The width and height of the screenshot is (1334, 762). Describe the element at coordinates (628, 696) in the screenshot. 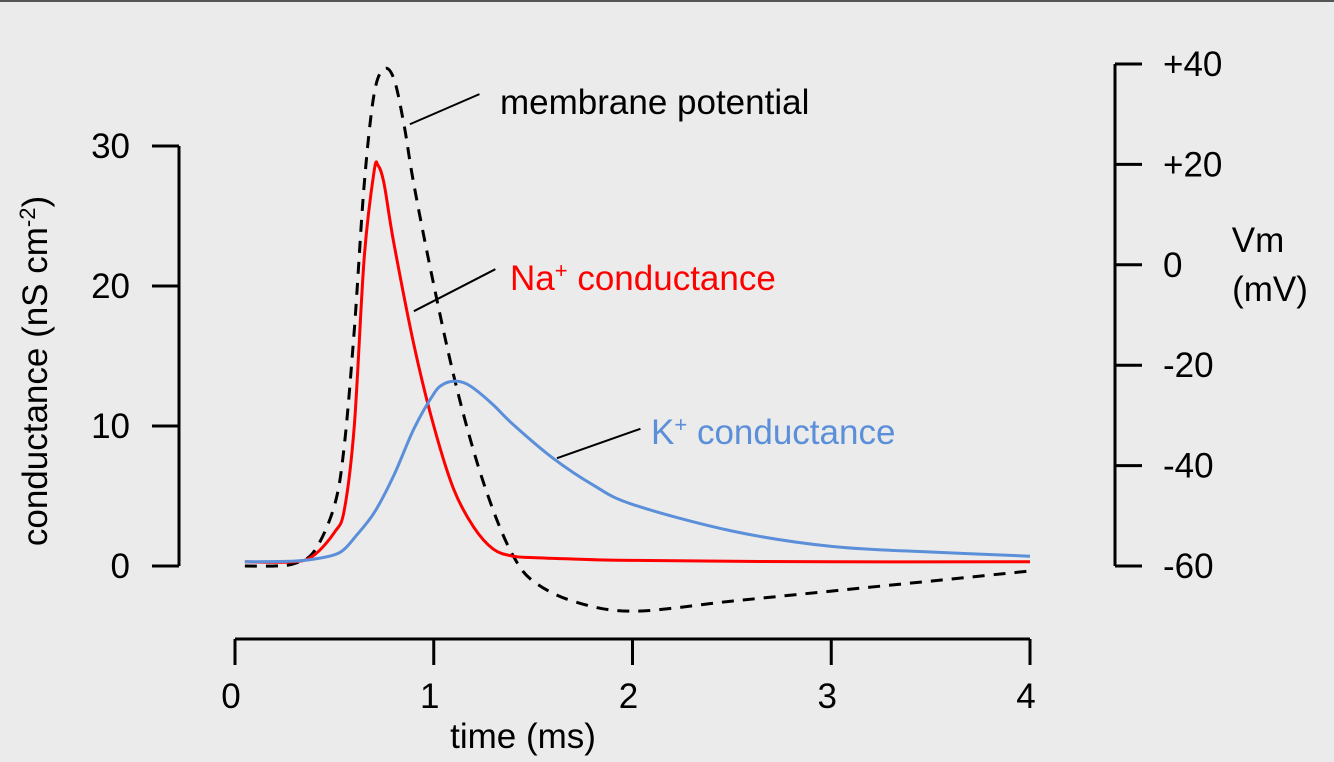

I see `x-tick-label: 2` at that location.